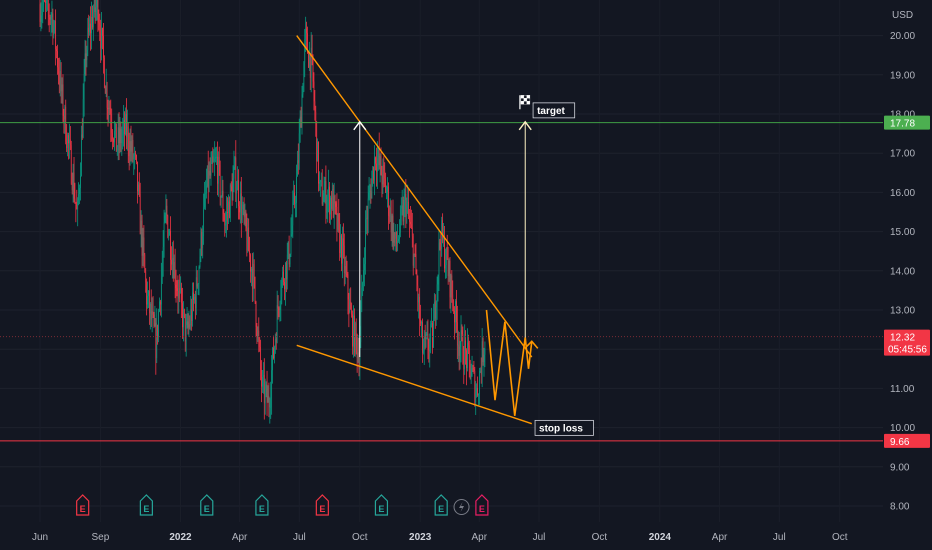 The image size is (932, 550). Describe the element at coordinates (902, 428) in the screenshot. I see `y-tick-label: 10.00` at that location.